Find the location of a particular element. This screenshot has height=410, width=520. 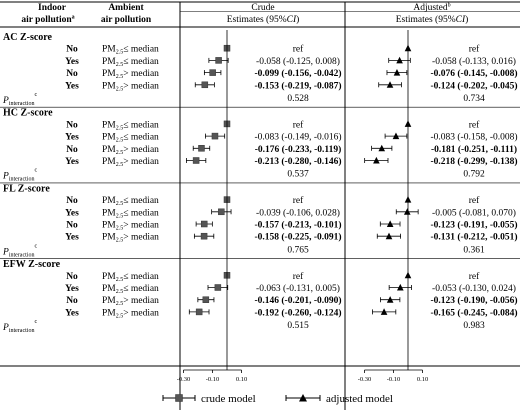

table-row: No PM2.5≤ median ref ref is located at coordinates (273, 277).